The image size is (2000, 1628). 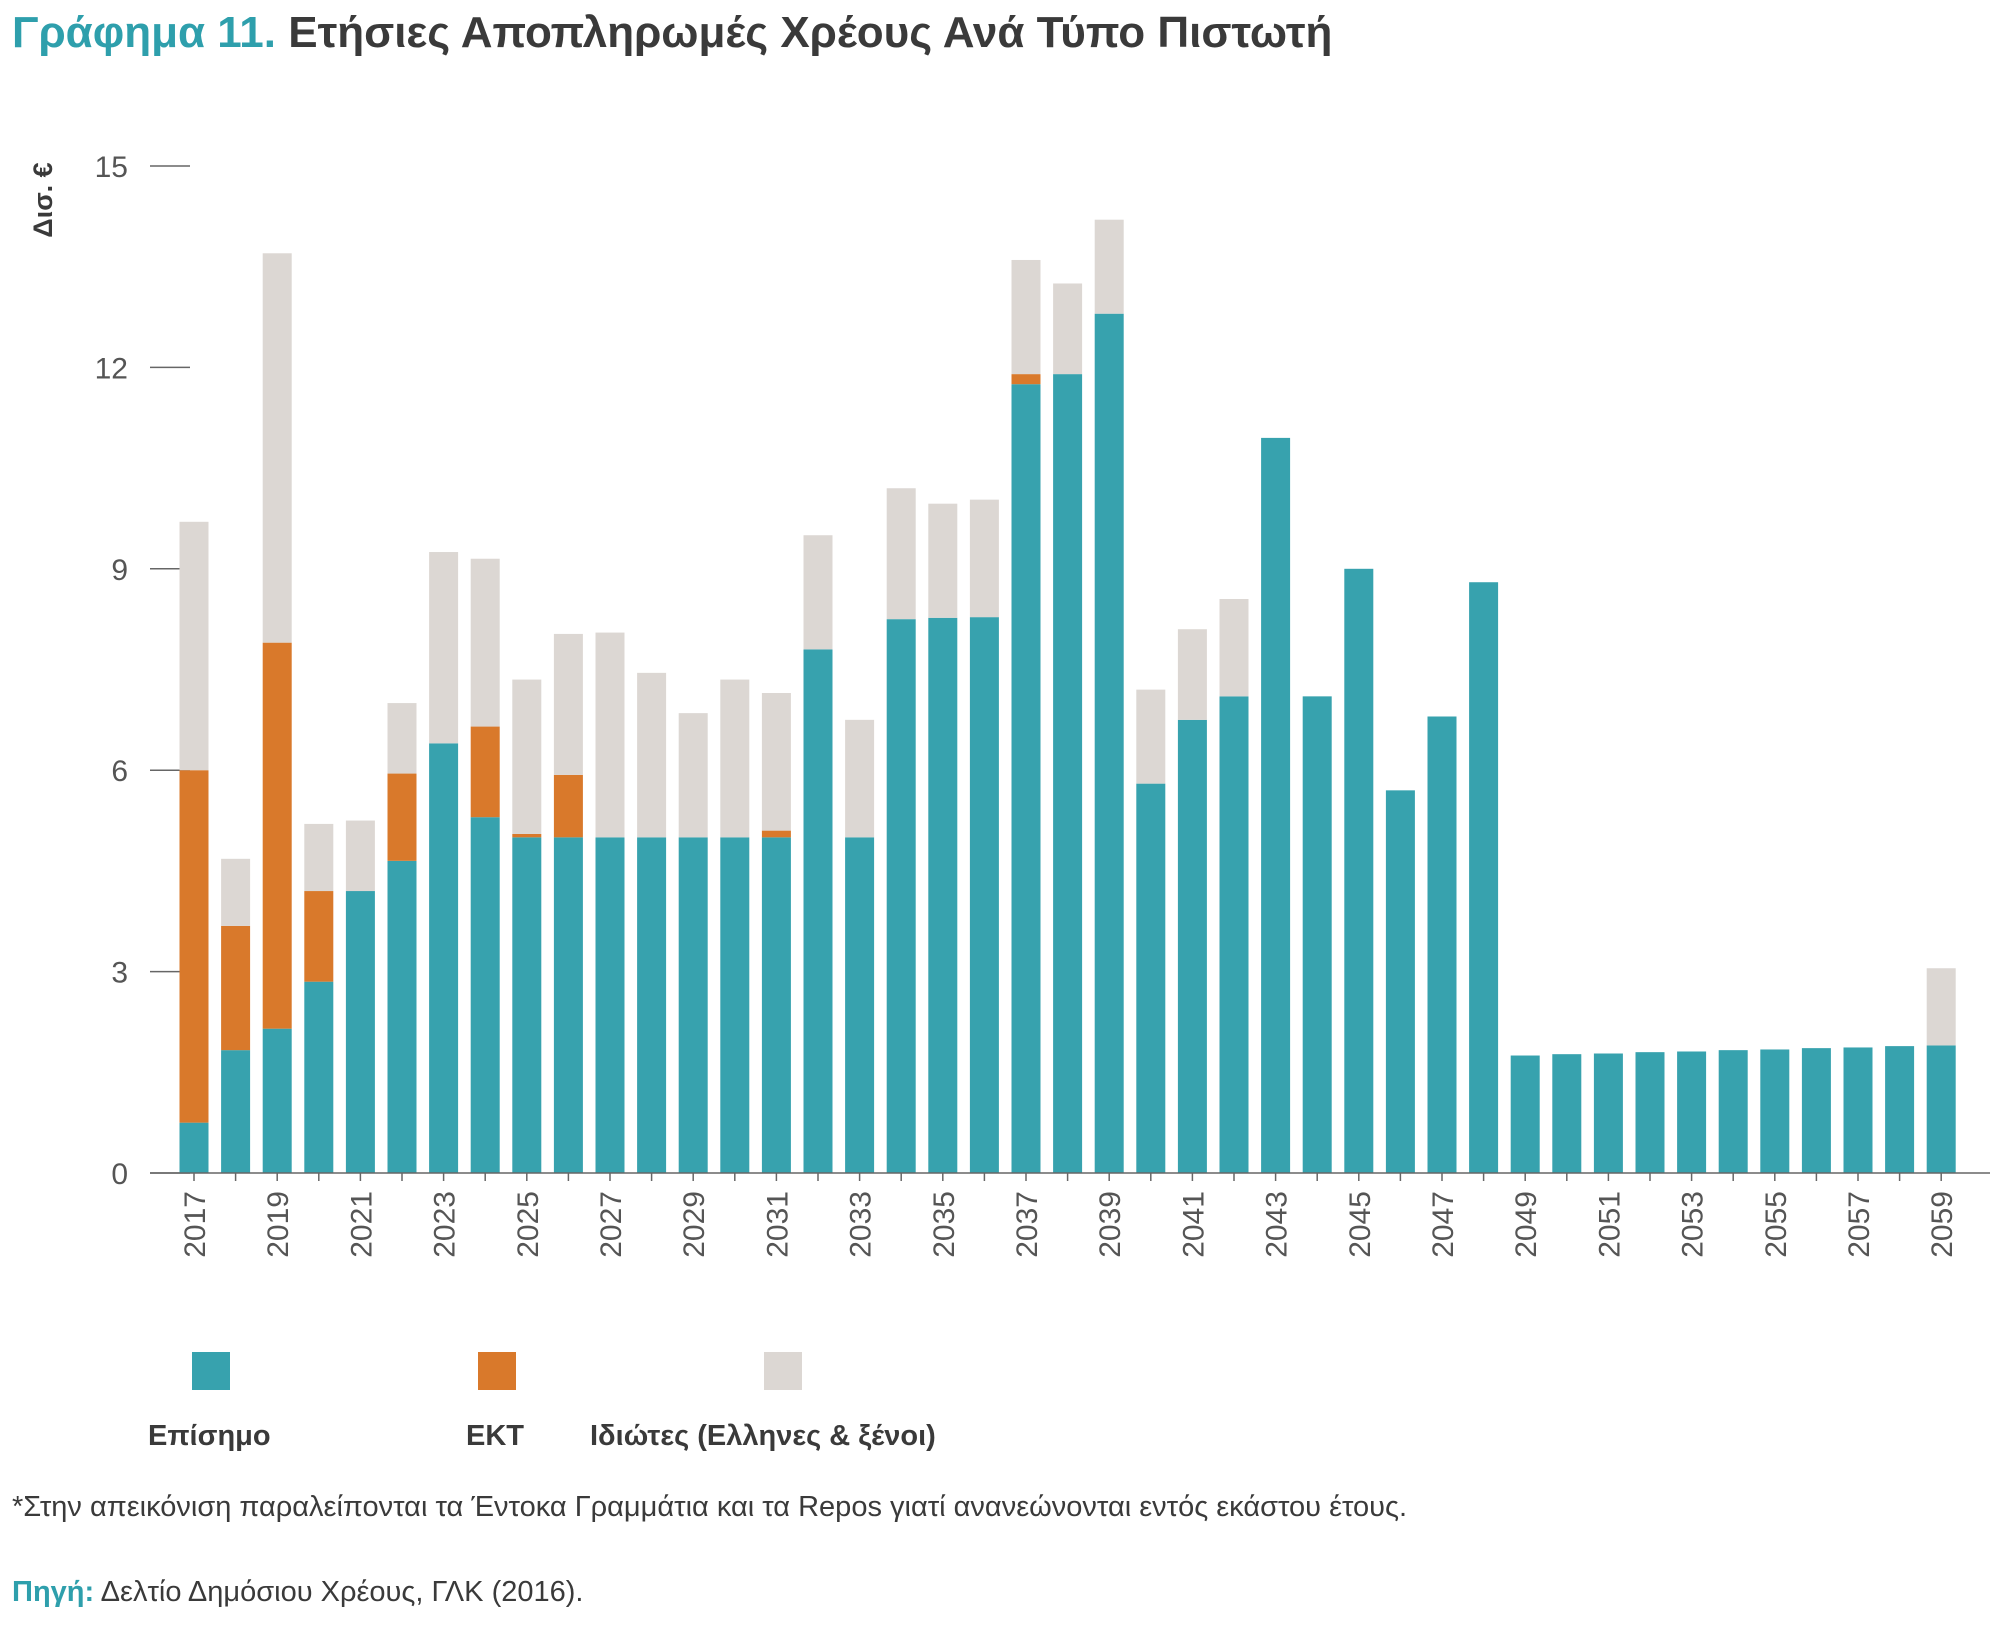 I want to click on bar-official-2030, so click(x=735, y=1005).